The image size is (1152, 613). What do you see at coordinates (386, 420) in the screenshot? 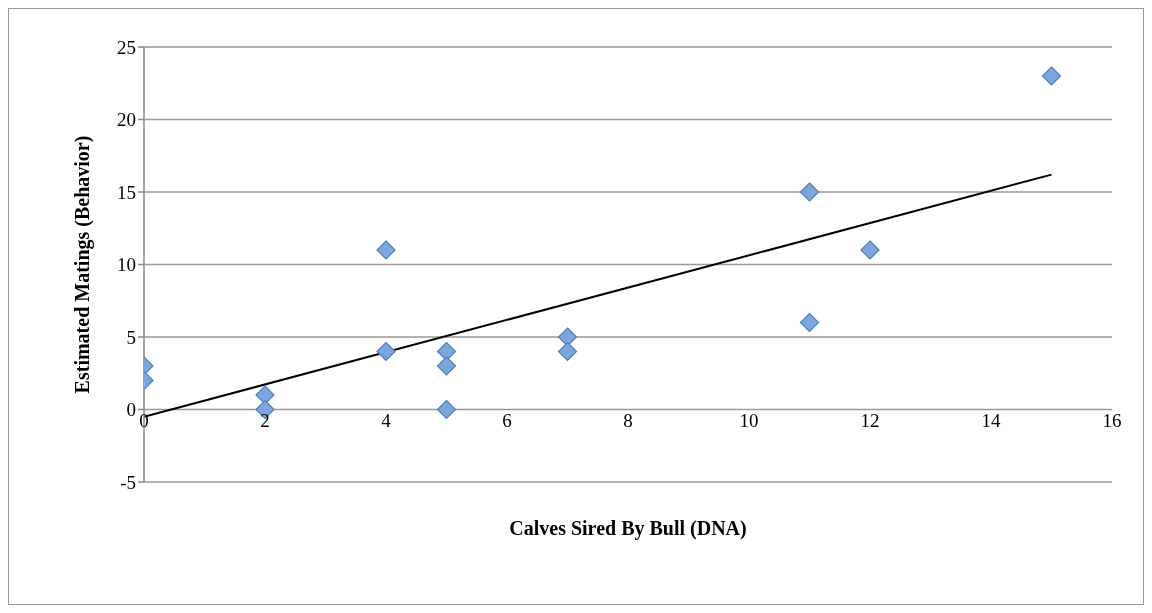
I see `x-tick-label: 4` at bounding box center [386, 420].